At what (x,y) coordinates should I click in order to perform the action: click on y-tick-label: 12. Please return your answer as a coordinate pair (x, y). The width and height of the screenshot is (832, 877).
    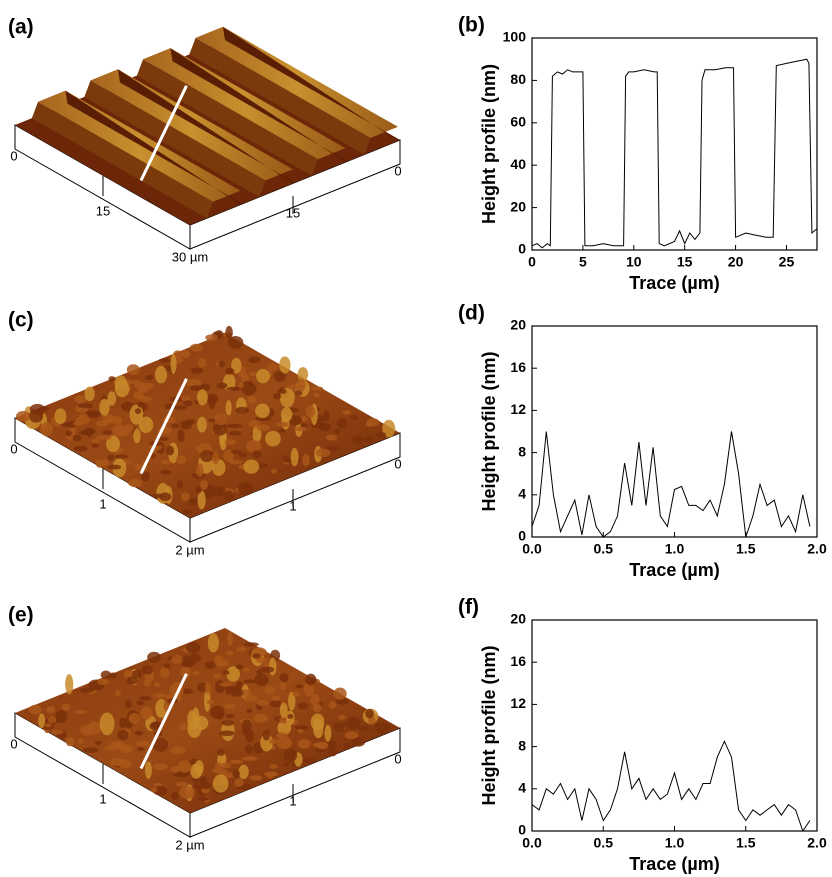
    Looking at the image, I should click on (518, 409).